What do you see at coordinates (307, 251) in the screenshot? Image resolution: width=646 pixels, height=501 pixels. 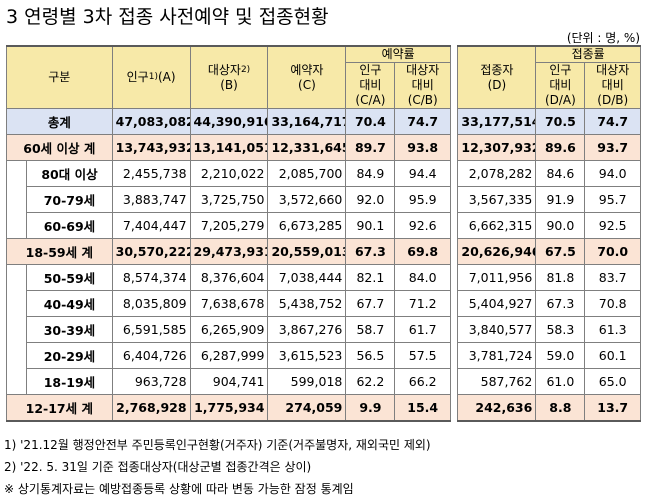 I see `cell-reserved: 20,559,013` at bounding box center [307, 251].